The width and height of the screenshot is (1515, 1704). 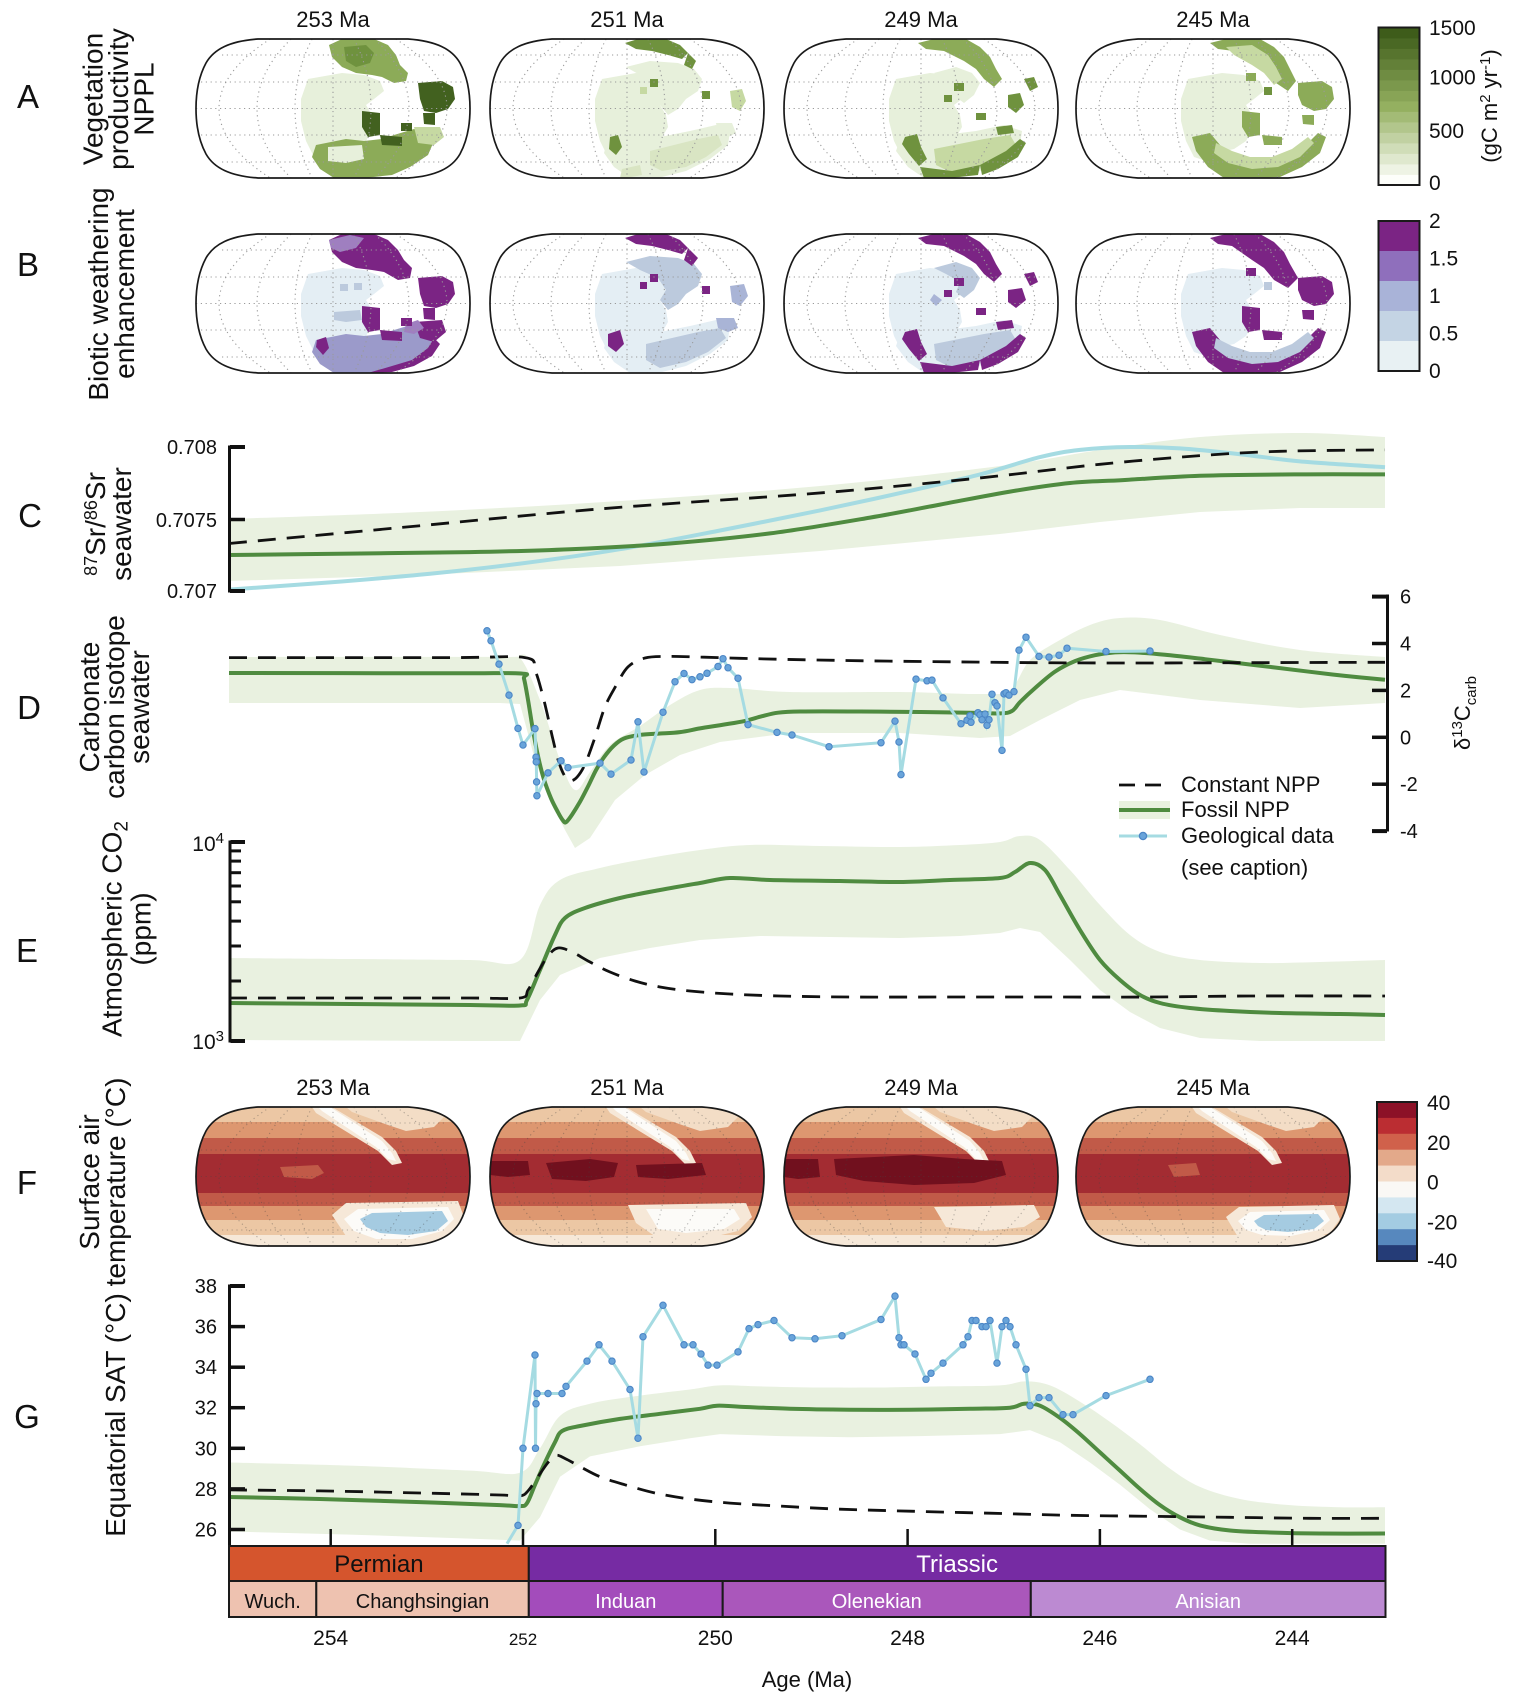 What do you see at coordinates (89, 1181) in the screenshot?
I see `svg-text: Surface air` at bounding box center [89, 1181].